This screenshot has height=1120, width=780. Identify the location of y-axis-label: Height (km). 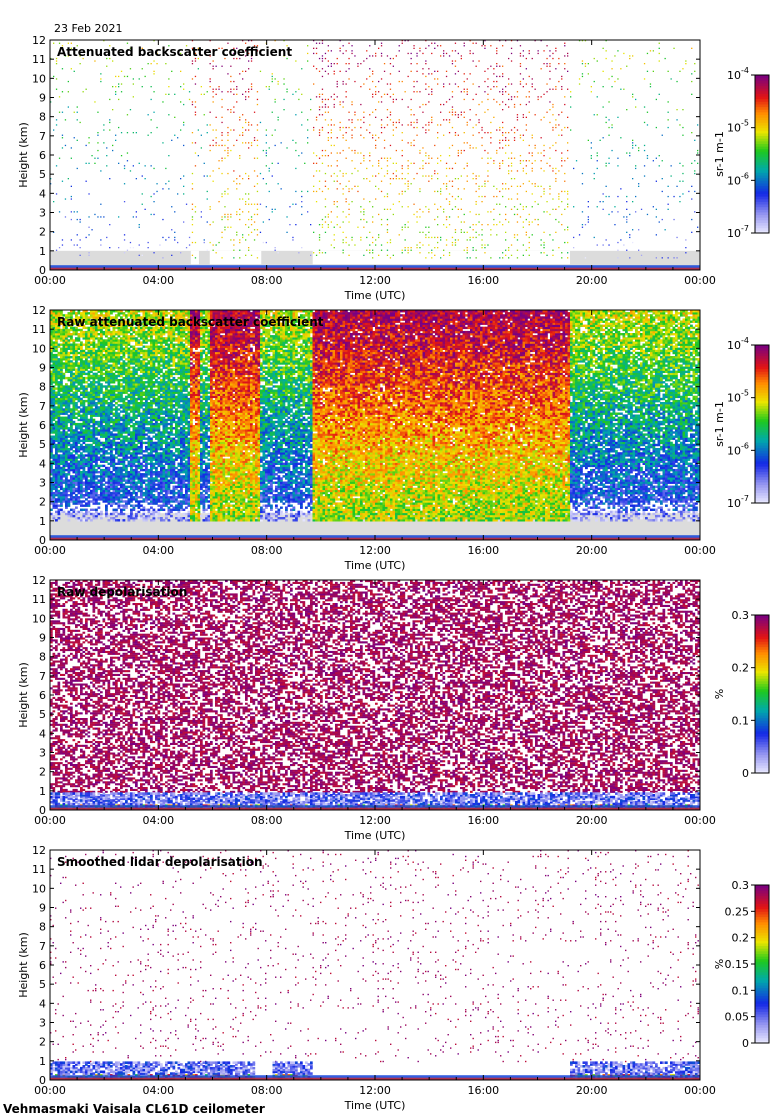
(23, 695).